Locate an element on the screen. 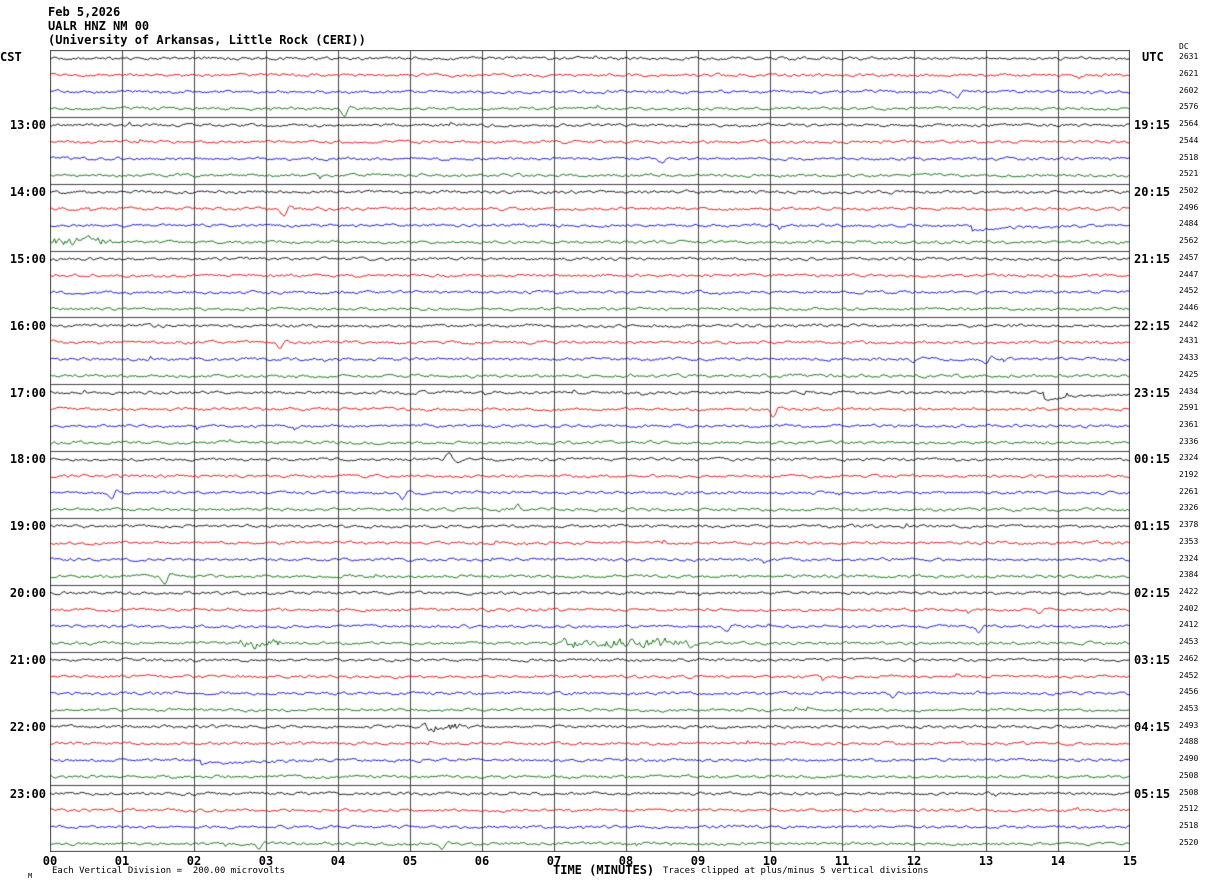 The height and width of the screenshot is (886, 1210). dc-offset-value: 2457 is located at coordinates (1189, 257).